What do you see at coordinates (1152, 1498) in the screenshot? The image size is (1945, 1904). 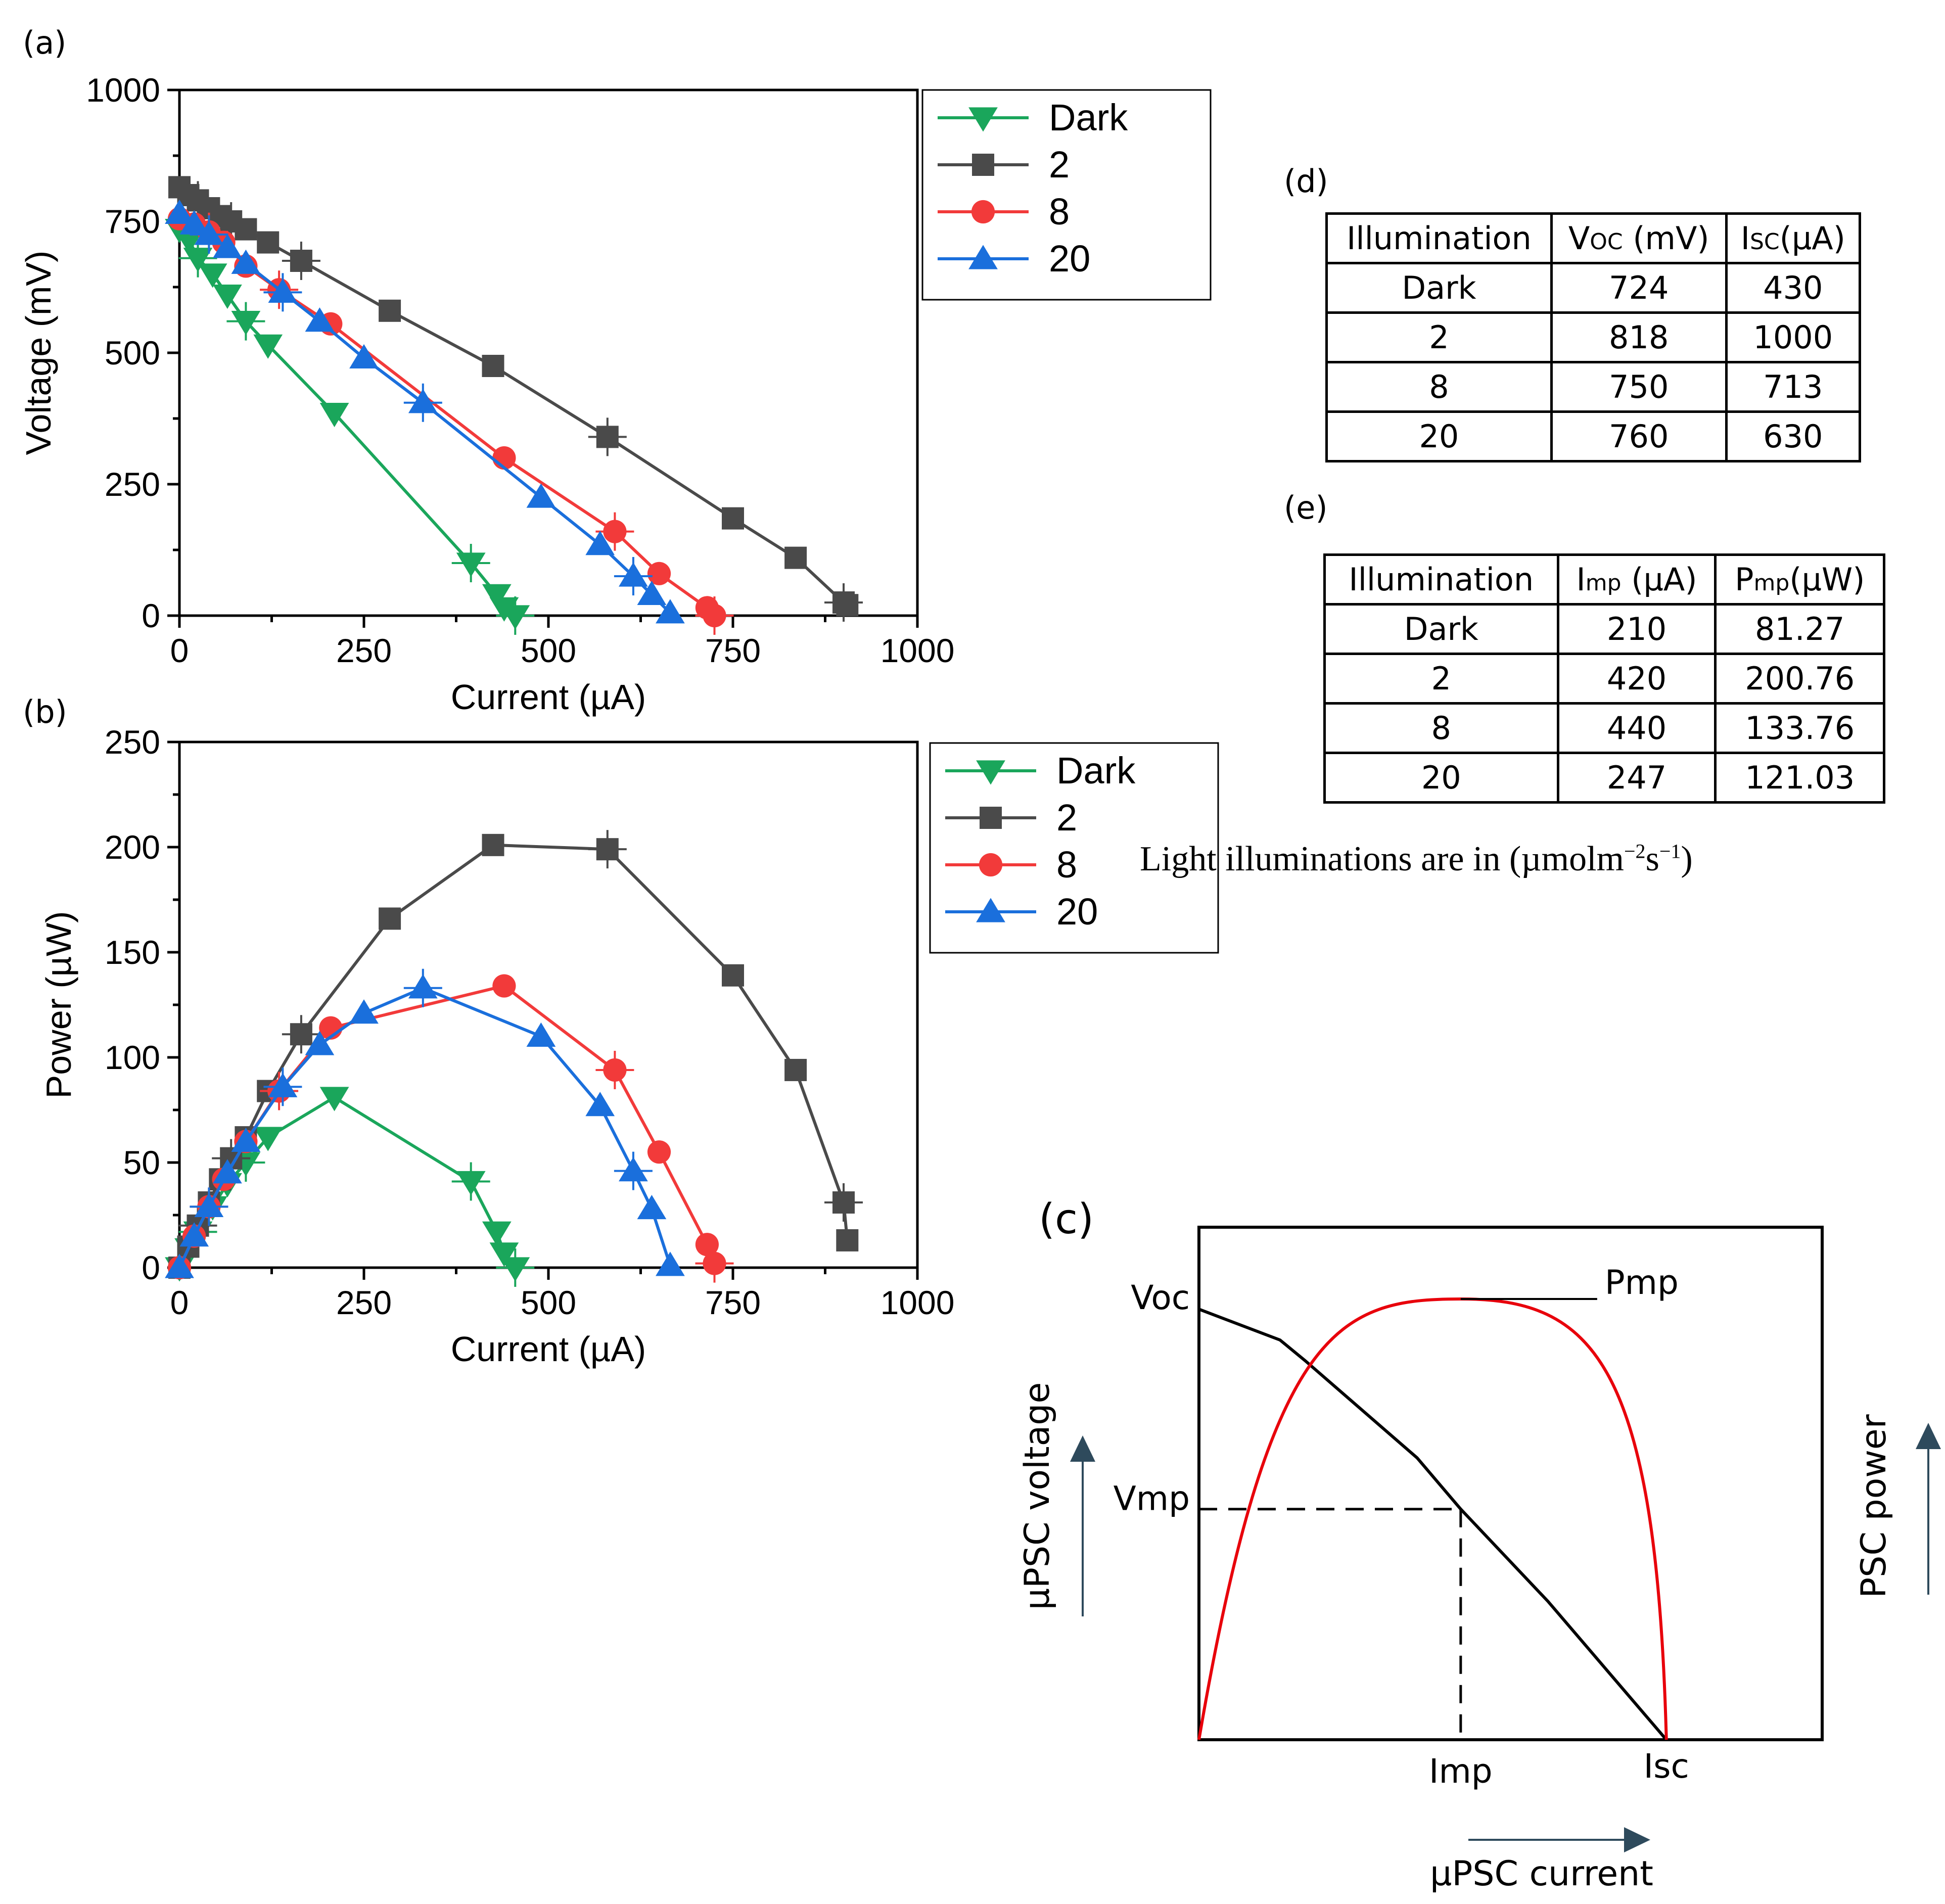 I see `vmp-label: Vmp` at bounding box center [1152, 1498].